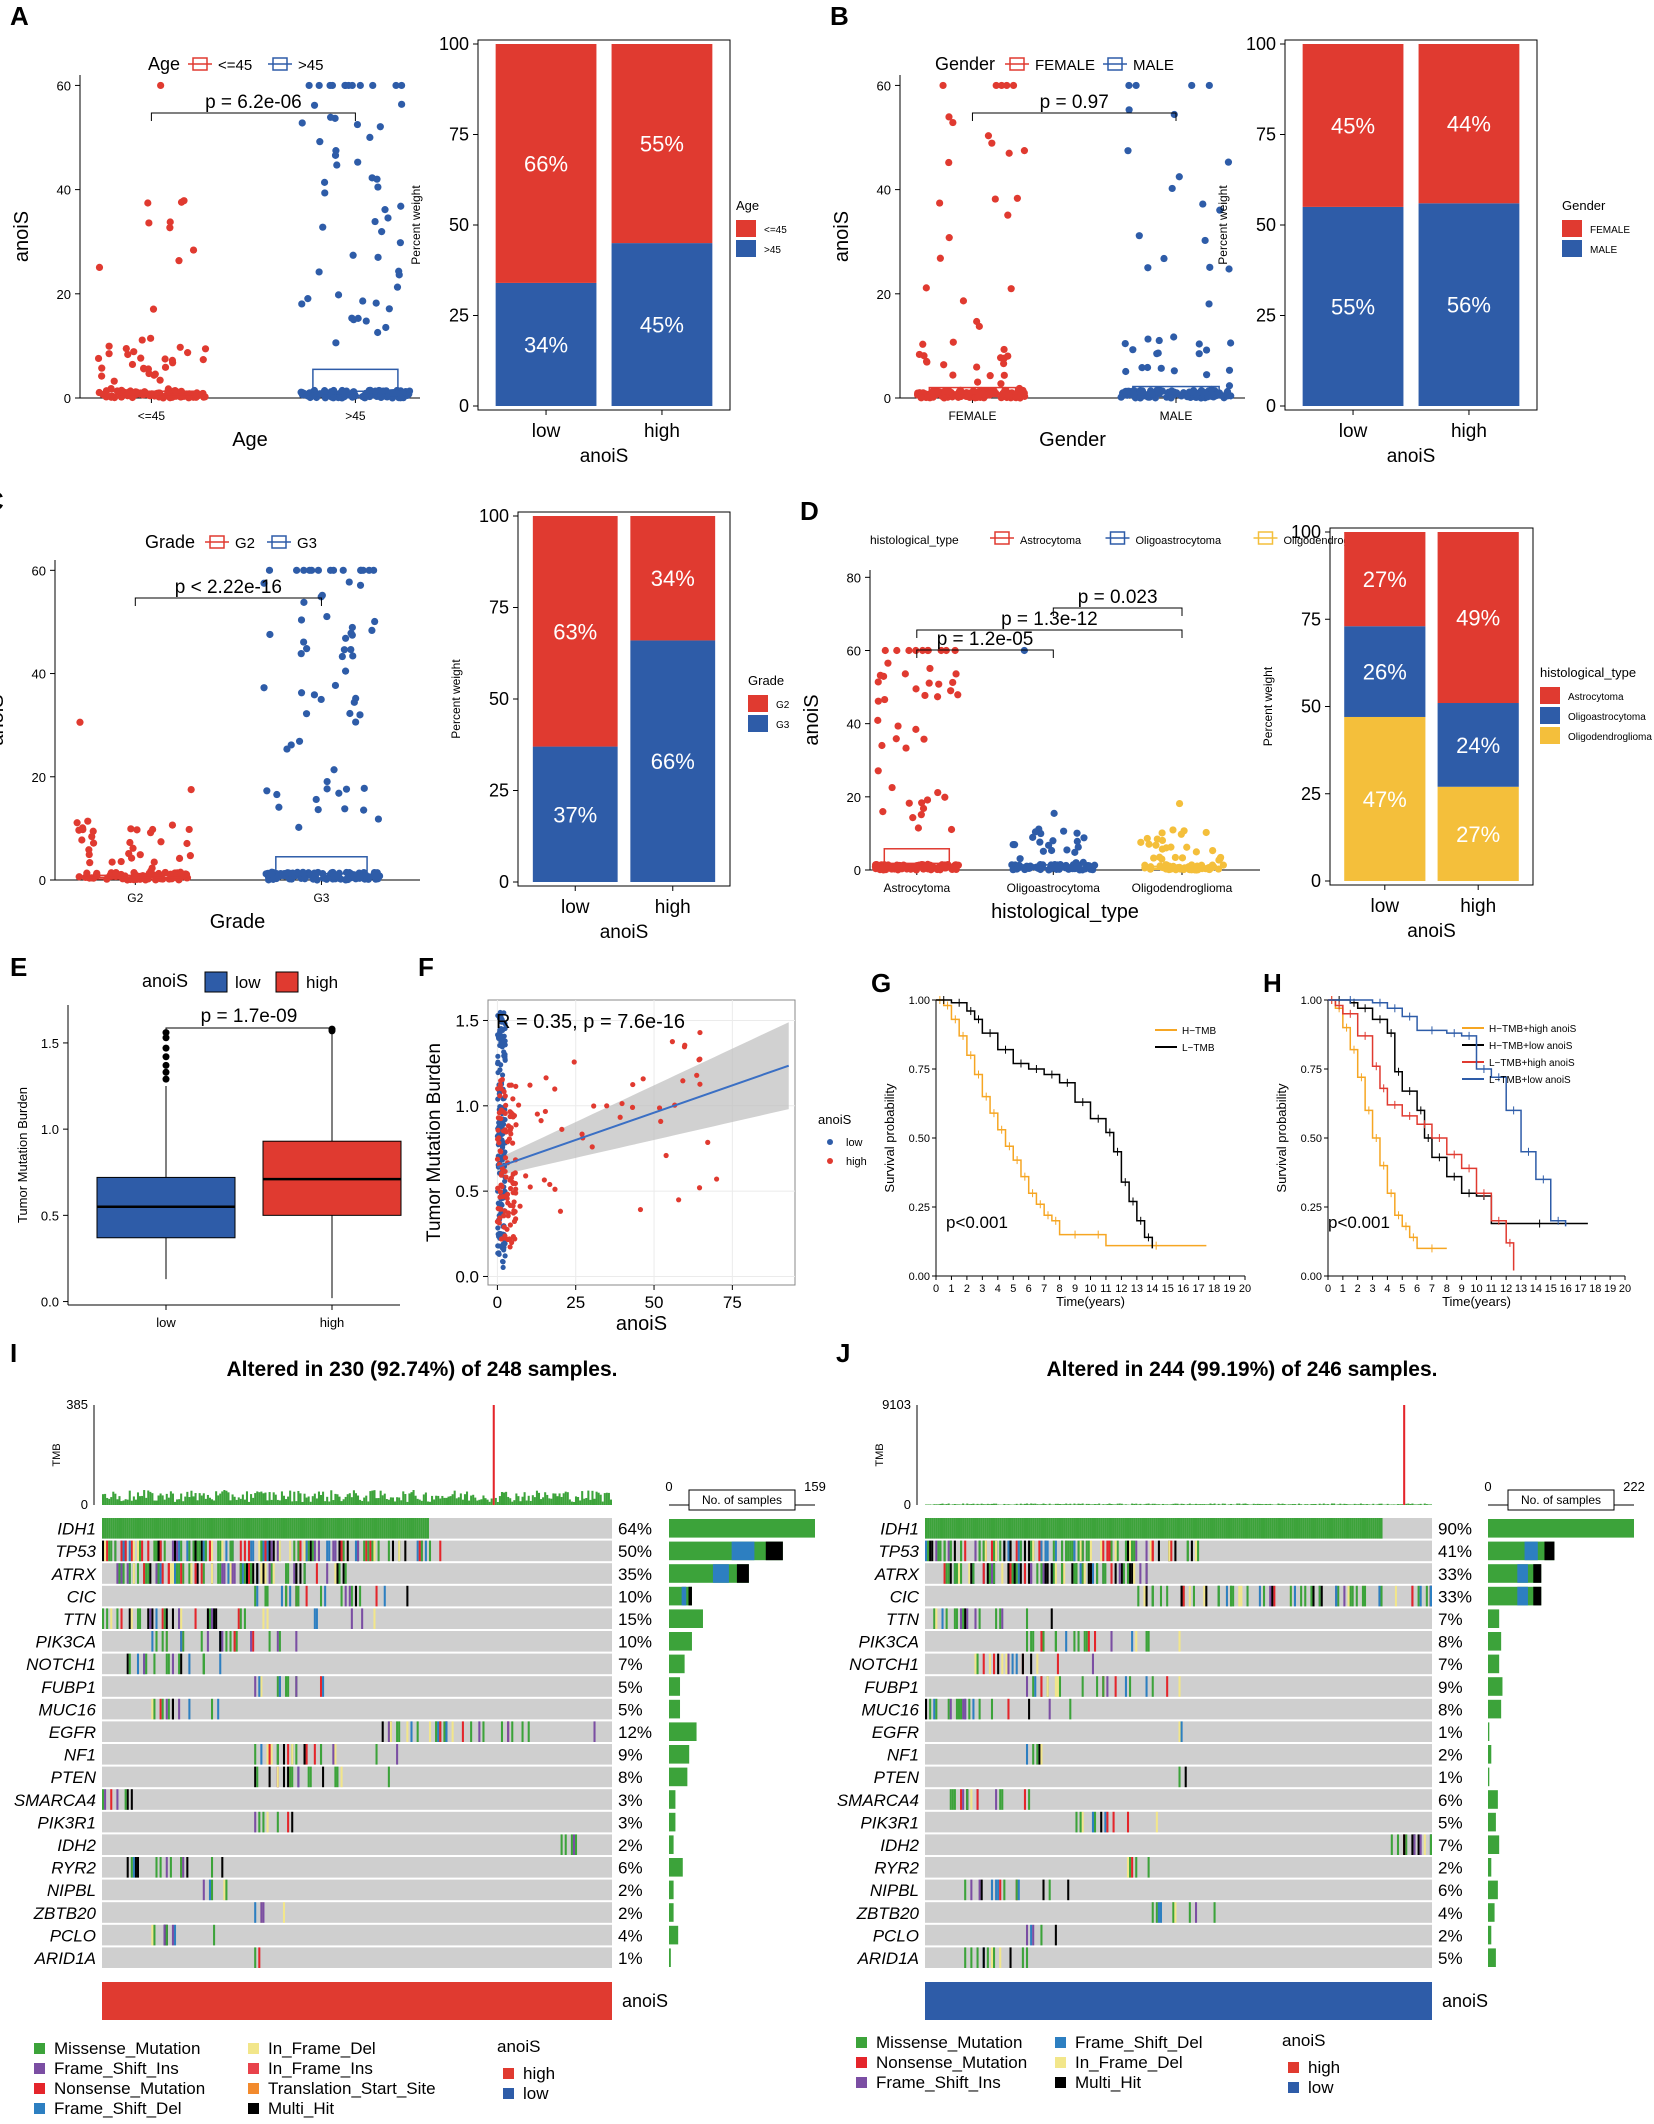 The width and height of the screenshot is (1654, 2124). What do you see at coordinates (217, 542) in the screenshot?
I see `legend-key-box` at bounding box center [217, 542].